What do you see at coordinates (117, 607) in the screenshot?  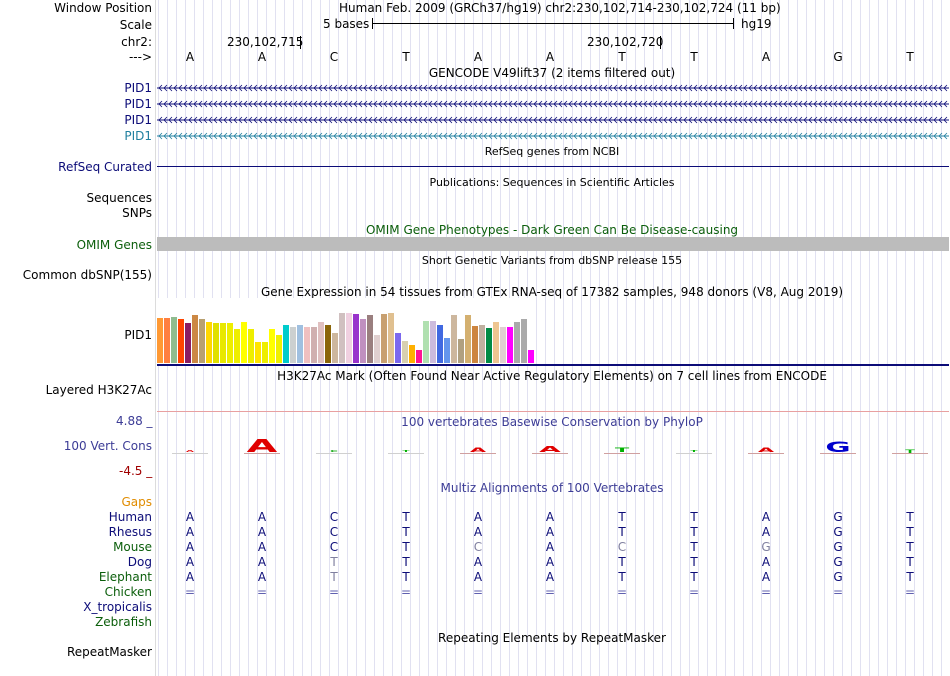 I see `multiz-species-label: X_tropicalis` at bounding box center [117, 607].